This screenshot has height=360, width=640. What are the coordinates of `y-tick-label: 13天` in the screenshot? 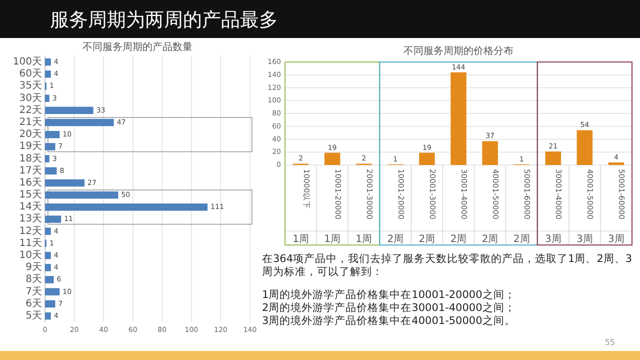 It's located at (30, 219).